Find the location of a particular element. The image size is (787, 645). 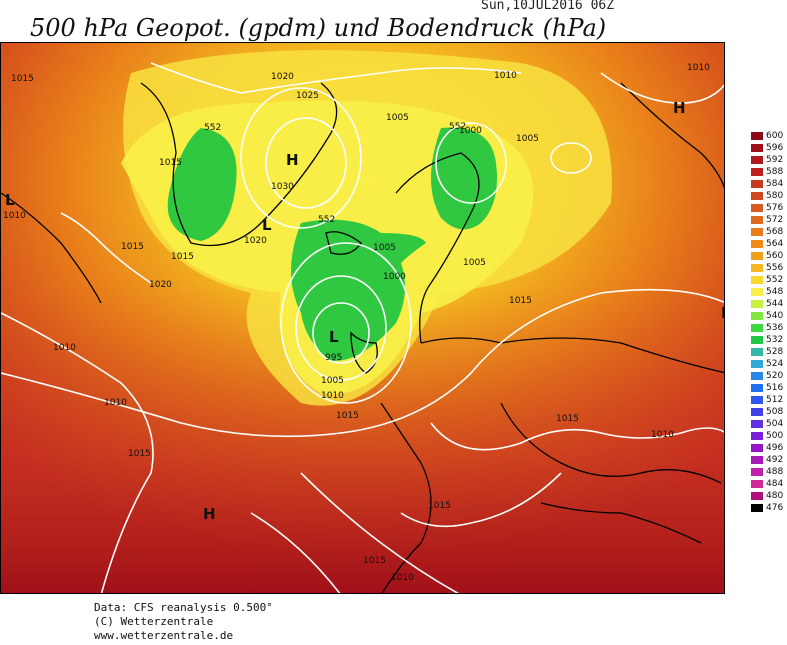

colorbar-label: 516 is located at coordinates (775, 388).